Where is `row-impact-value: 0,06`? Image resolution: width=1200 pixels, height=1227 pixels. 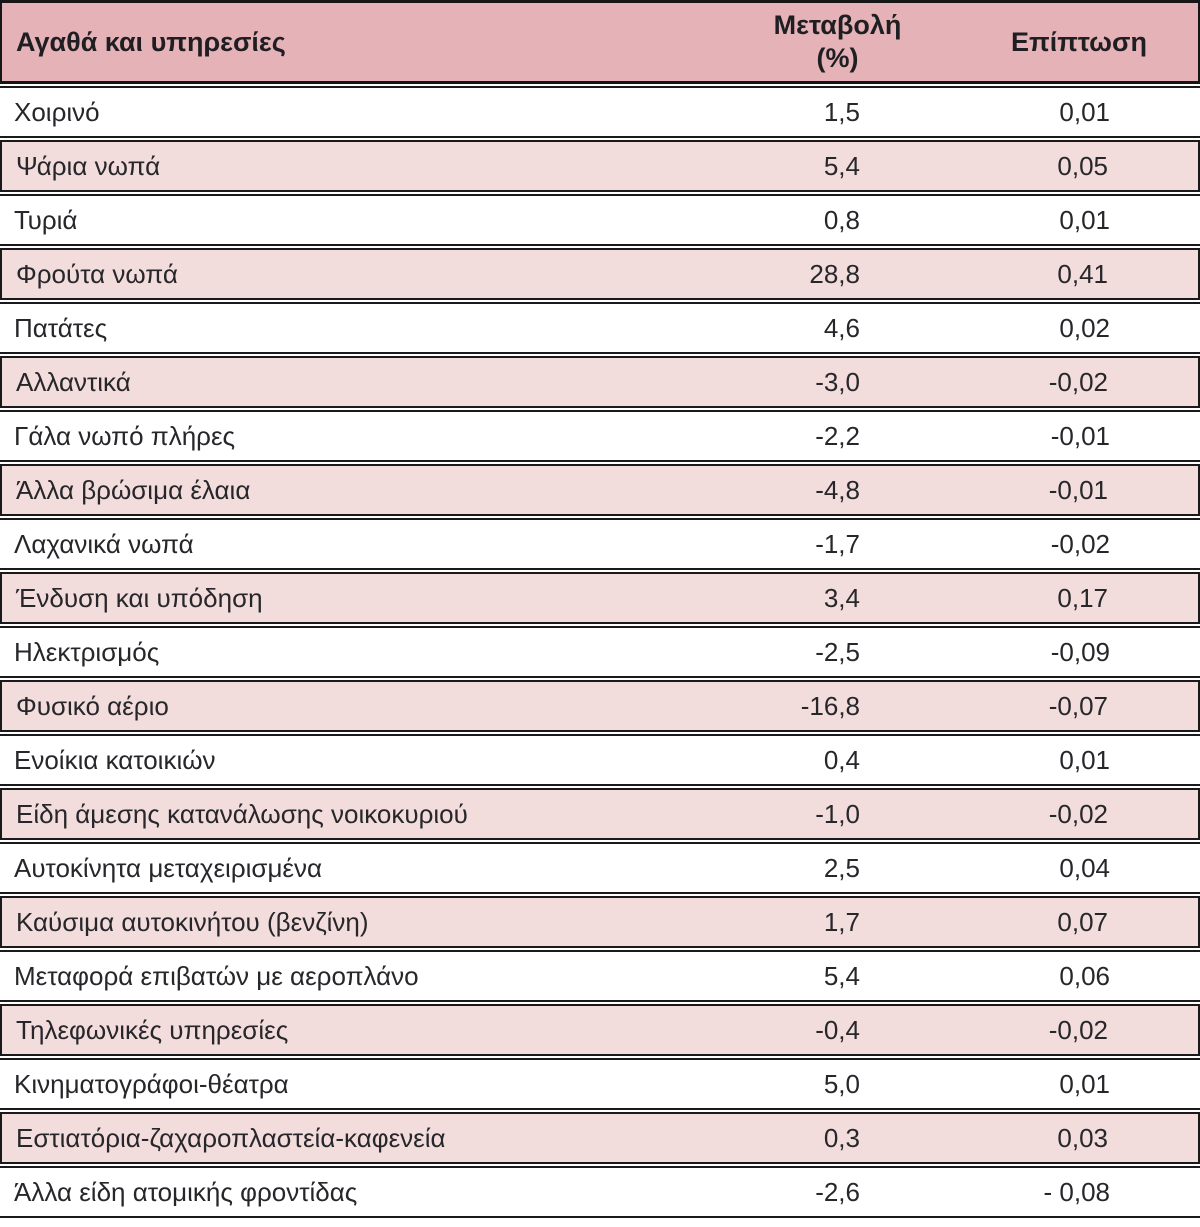 row-impact-value: 0,06 is located at coordinates (1080, 976).